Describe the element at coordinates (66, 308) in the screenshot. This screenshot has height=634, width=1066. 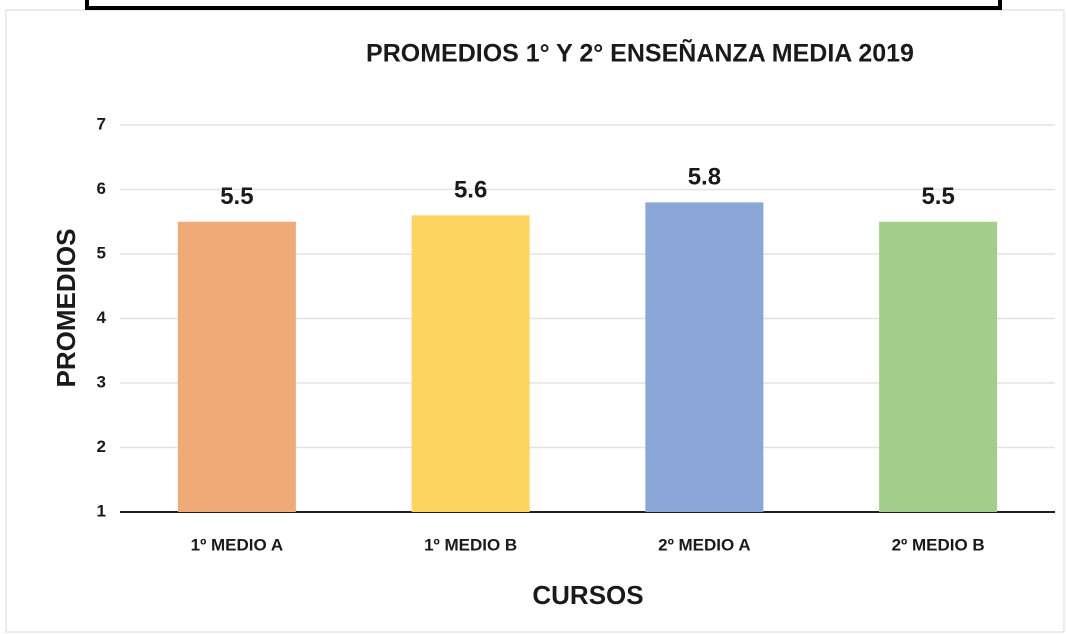
I see `y-axis-label: PROMEDIOS` at that location.